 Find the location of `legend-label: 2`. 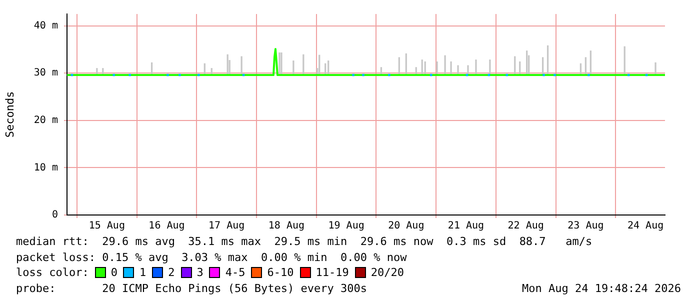

legend-label: 2 is located at coordinates (171, 272).